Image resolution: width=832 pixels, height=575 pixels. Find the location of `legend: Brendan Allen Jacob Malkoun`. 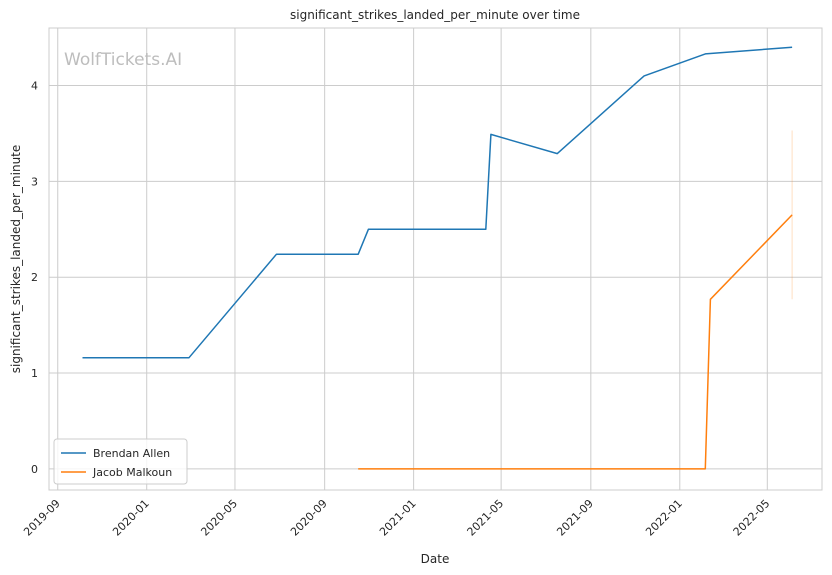

legend: Brendan Allen Jacob Malkoun is located at coordinates (120, 461).